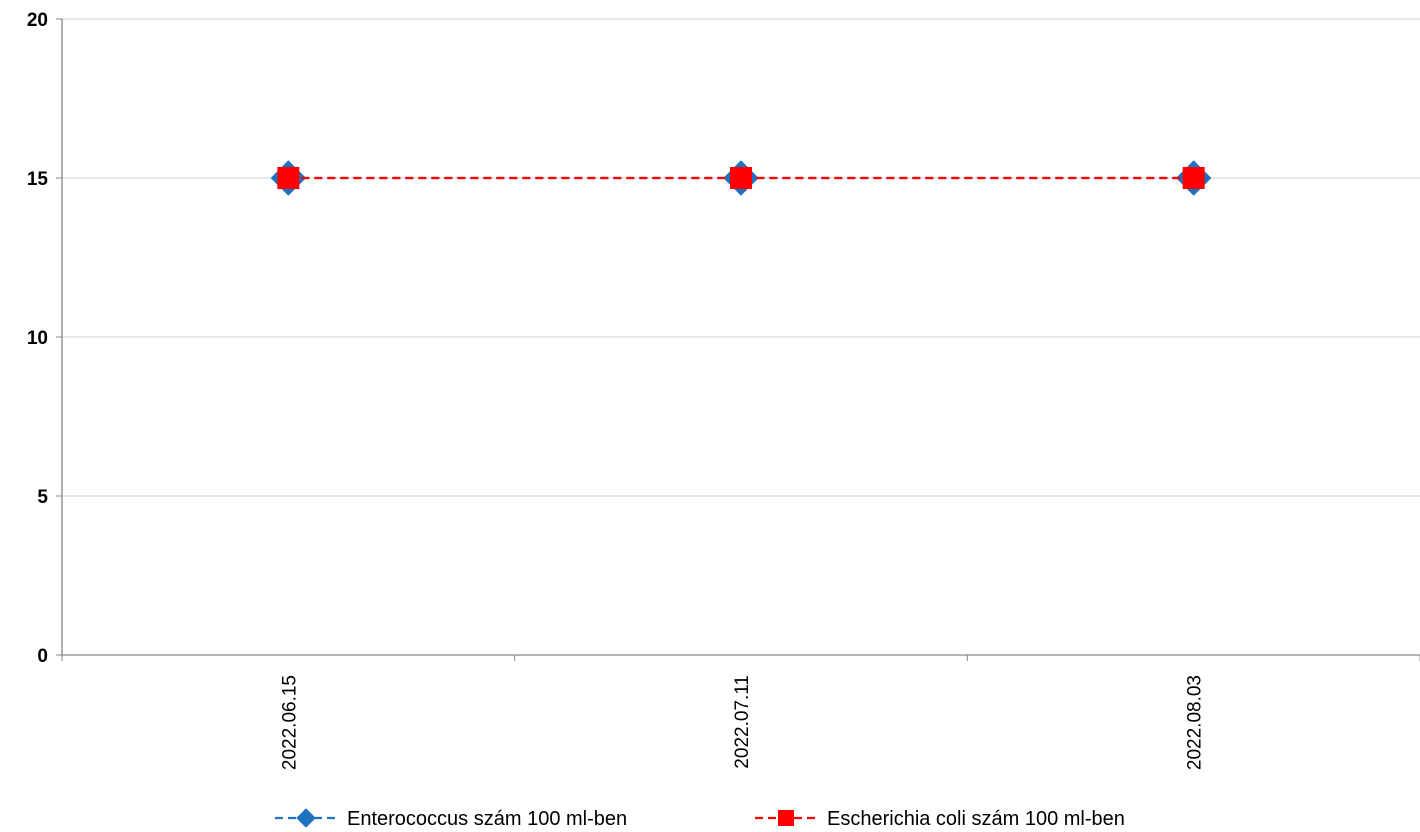 This screenshot has width=1420, height=832. I want to click on x-tick-label: 2022.08.03, so click(1195, 722).